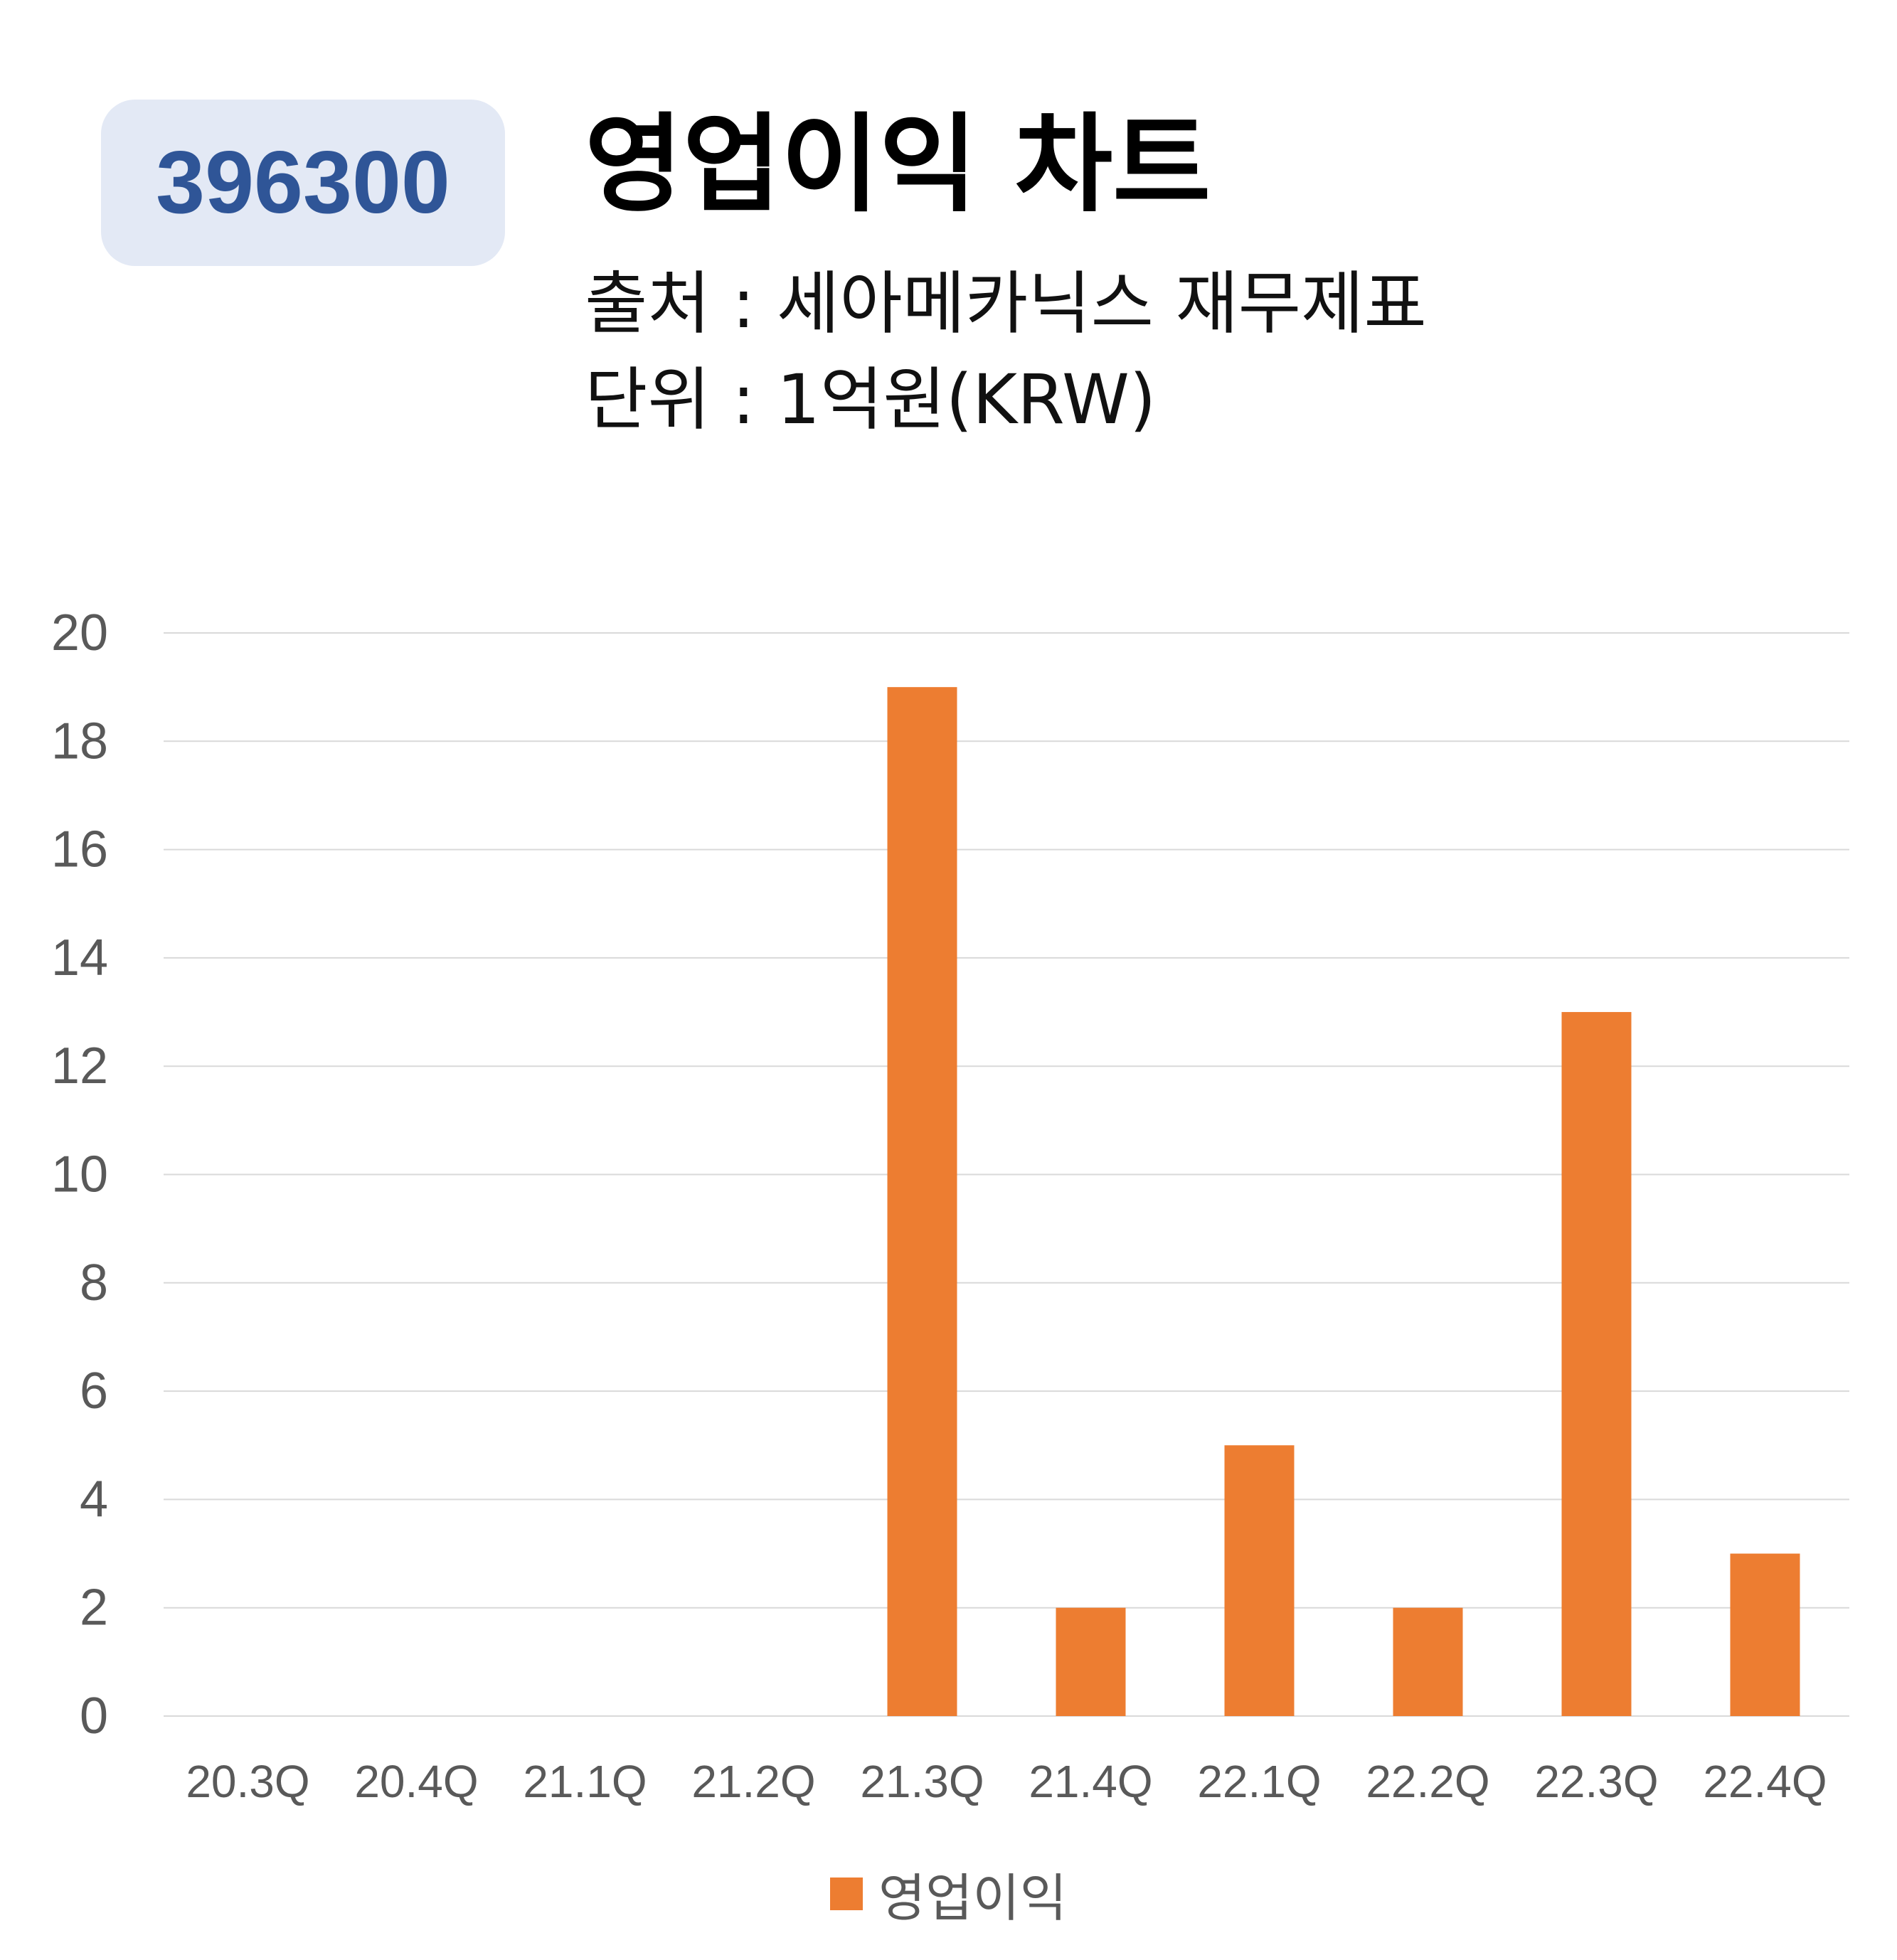 The width and height of the screenshot is (1897, 1960). What do you see at coordinates (1259, 1781) in the screenshot?
I see `x-tick-label: 22.1Q` at bounding box center [1259, 1781].